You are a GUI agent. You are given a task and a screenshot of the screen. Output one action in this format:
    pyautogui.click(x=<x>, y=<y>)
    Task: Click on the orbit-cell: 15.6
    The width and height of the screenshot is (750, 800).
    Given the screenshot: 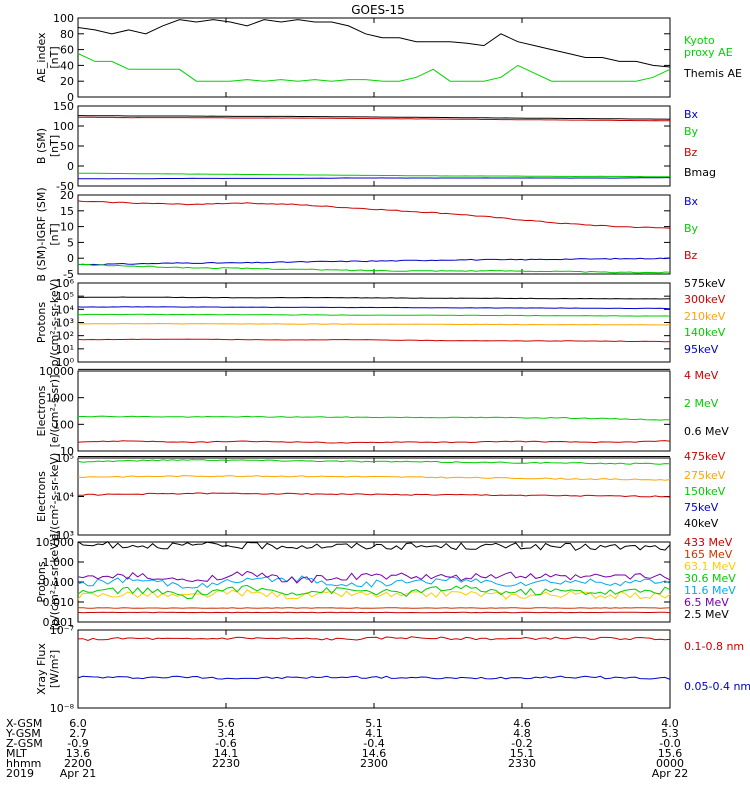 What is the action you would take?
    pyautogui.click(x=670, y=753)
    